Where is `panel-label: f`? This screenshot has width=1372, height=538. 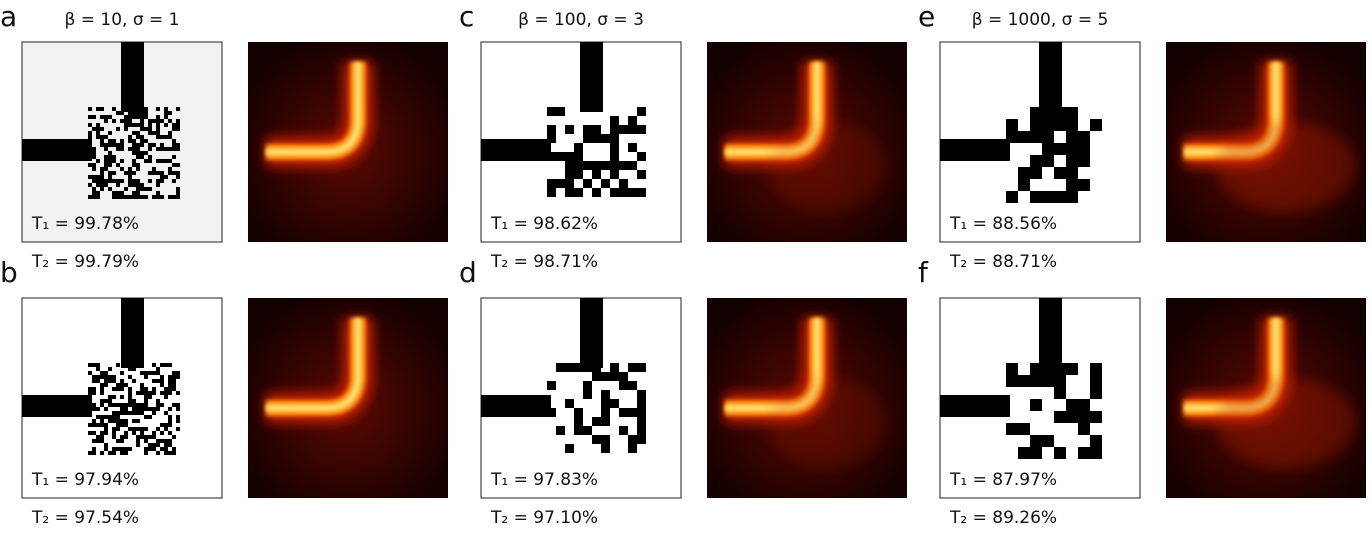
panel-label: f is located at coordinates (923, 272).